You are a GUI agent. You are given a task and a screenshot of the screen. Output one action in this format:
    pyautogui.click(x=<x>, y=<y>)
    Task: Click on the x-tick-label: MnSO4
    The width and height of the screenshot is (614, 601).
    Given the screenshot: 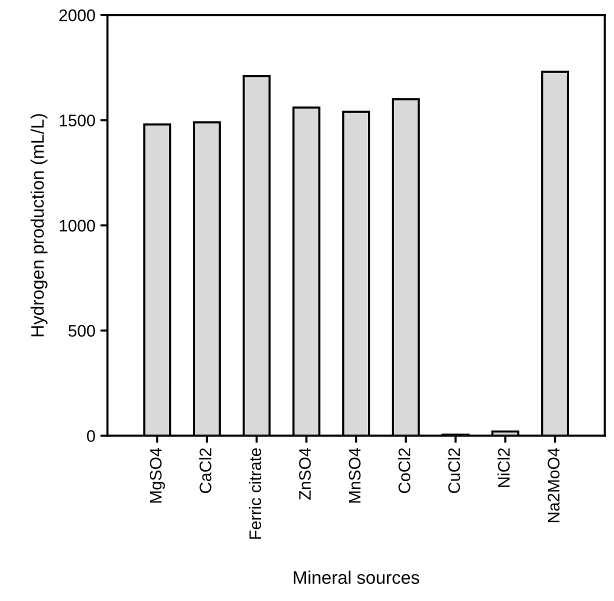 What is the action you would take?
    pyautogui.click(x=354, y=475)
    